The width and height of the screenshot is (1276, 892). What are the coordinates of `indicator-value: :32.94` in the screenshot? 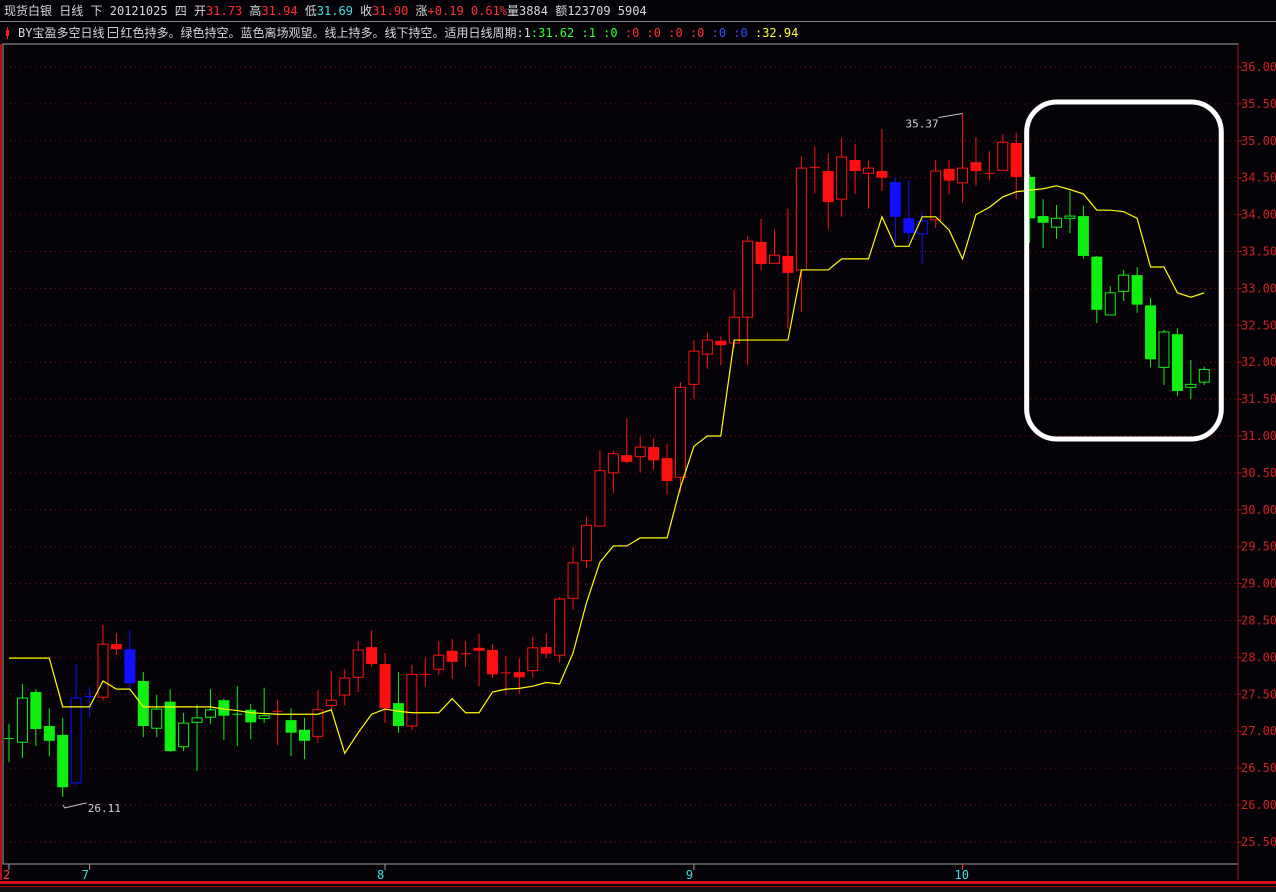 It's located at (776, 33).